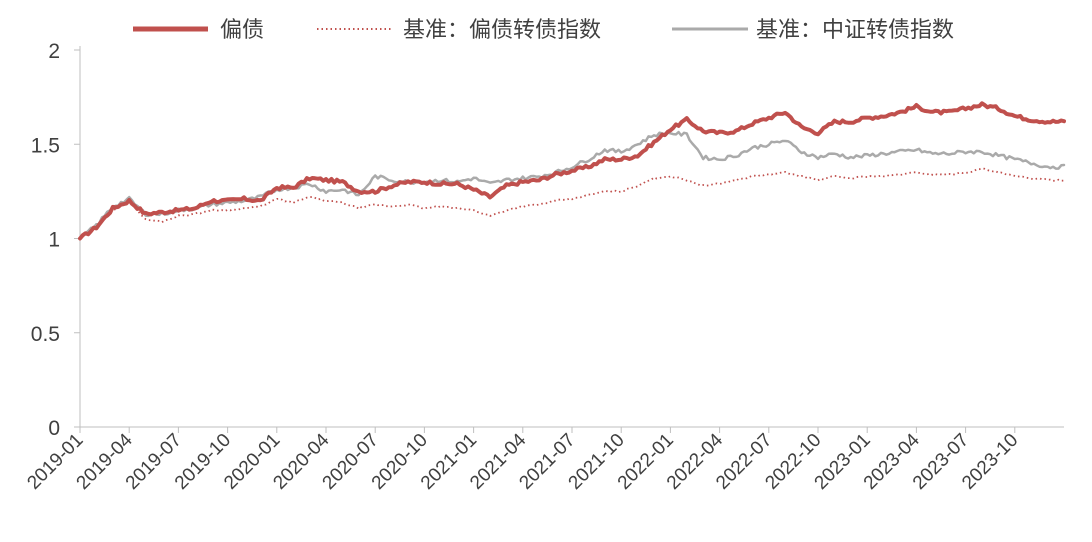  Describe the element at coordinates (54, 51) in the screenshot. I see `y-tick-label: 2` at that location.